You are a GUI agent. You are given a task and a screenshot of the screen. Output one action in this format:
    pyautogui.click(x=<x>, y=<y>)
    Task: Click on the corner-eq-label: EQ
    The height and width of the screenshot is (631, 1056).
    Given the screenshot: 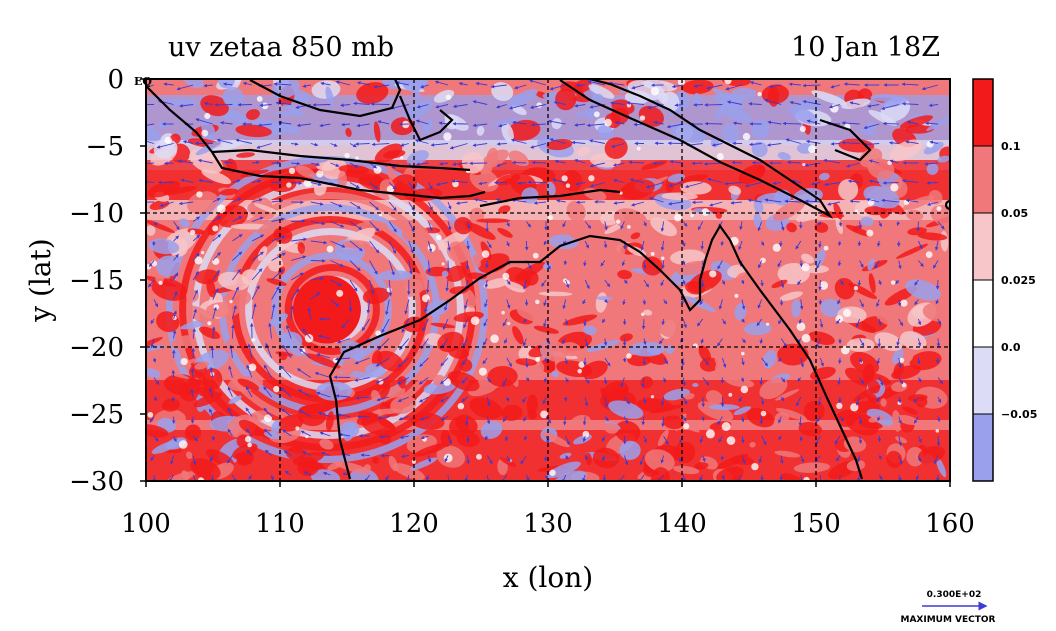 What is the action you would take?
    pyautogui.click(x=143, y=81)
    